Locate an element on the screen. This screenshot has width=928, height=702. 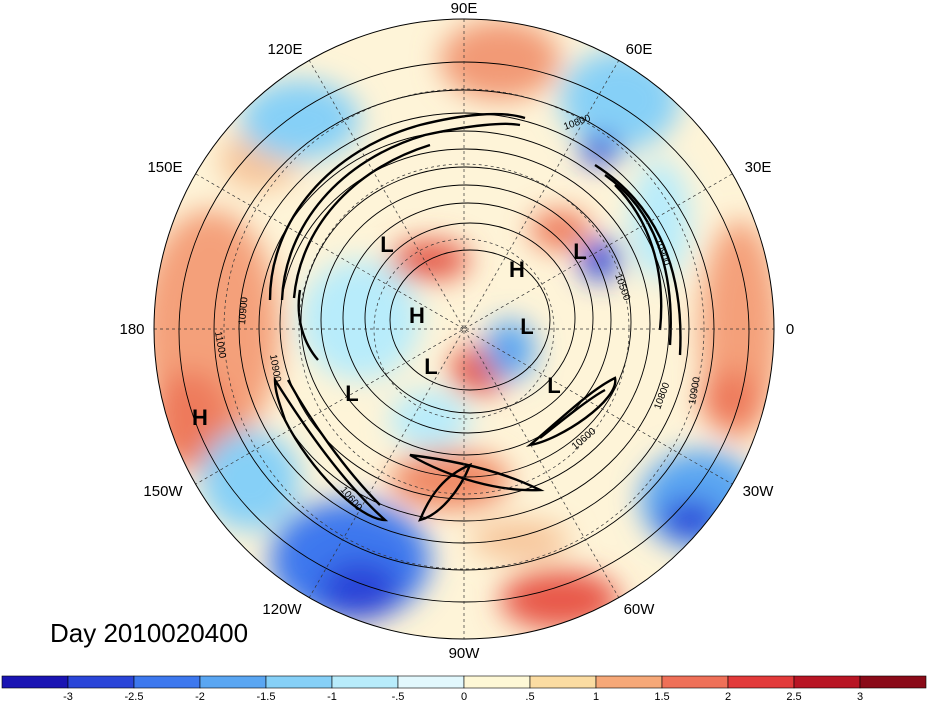
lon-label: 60E is located at coordinates (639, 49).